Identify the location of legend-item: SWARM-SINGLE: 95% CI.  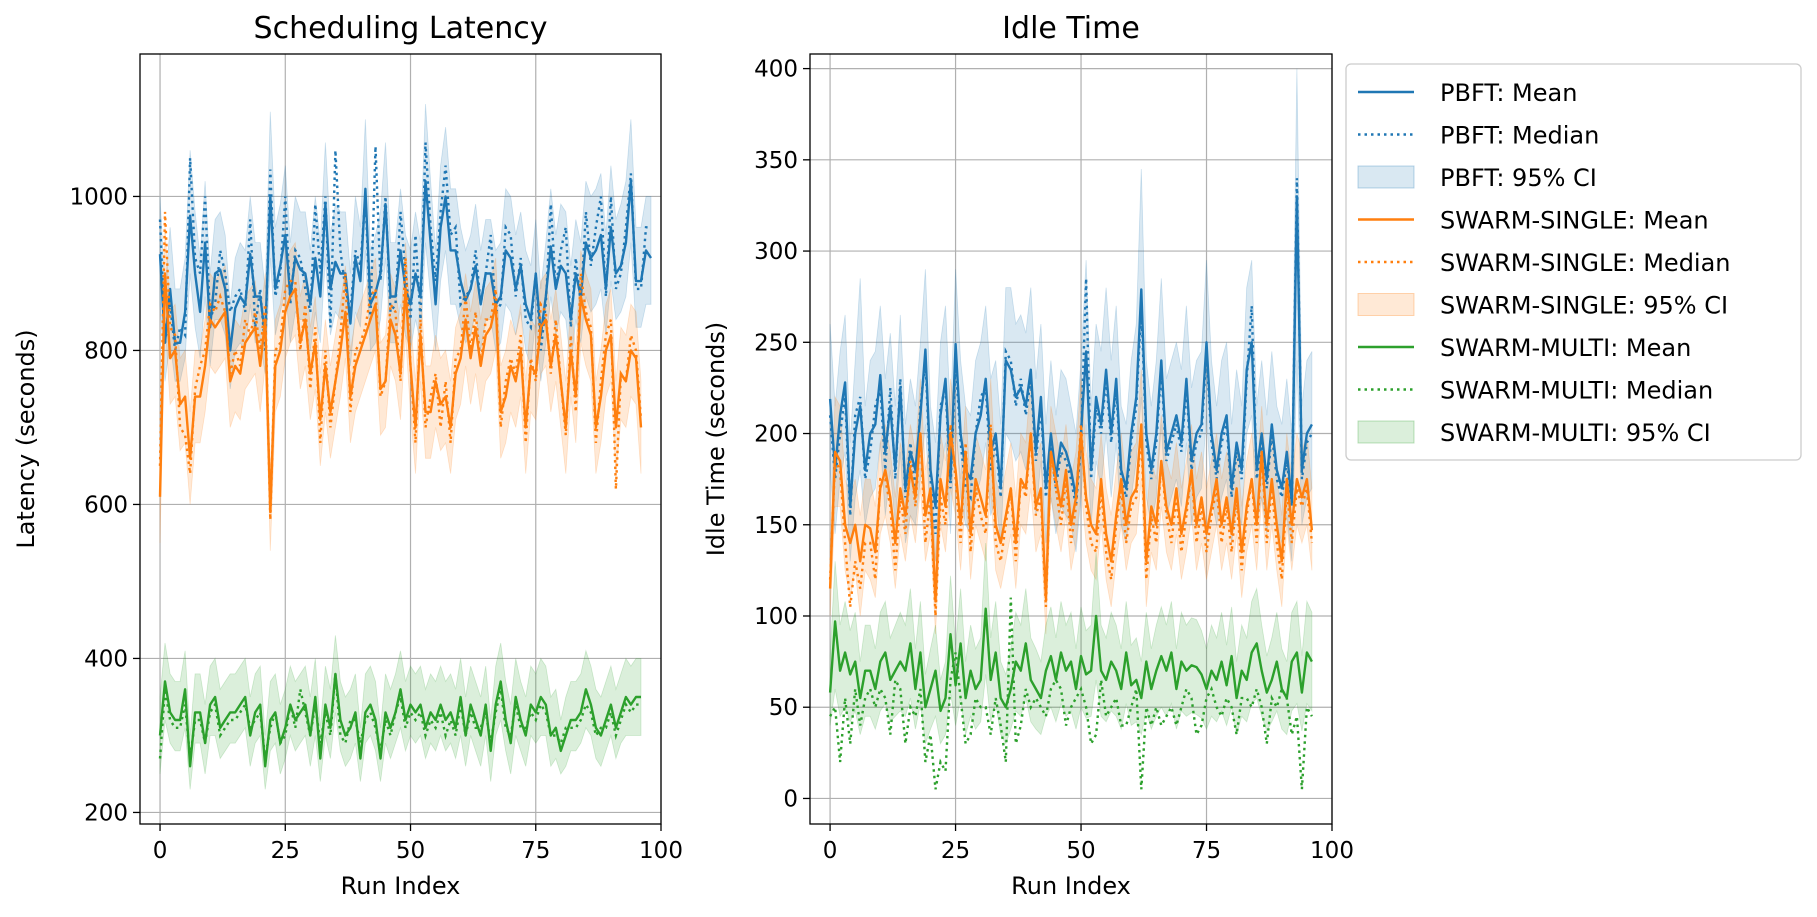
(1542, 306).